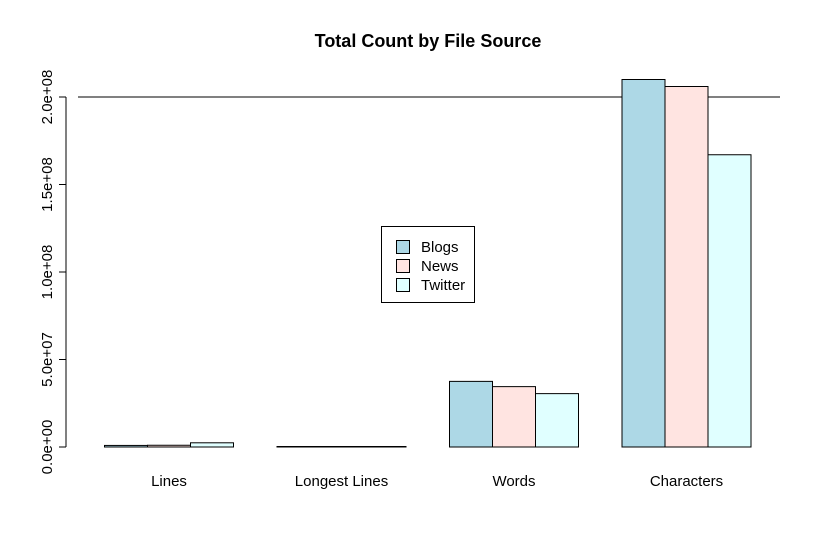 The image size is (819, 549). I want to click on bar-twitter-longest-lines, so click(384, 447).